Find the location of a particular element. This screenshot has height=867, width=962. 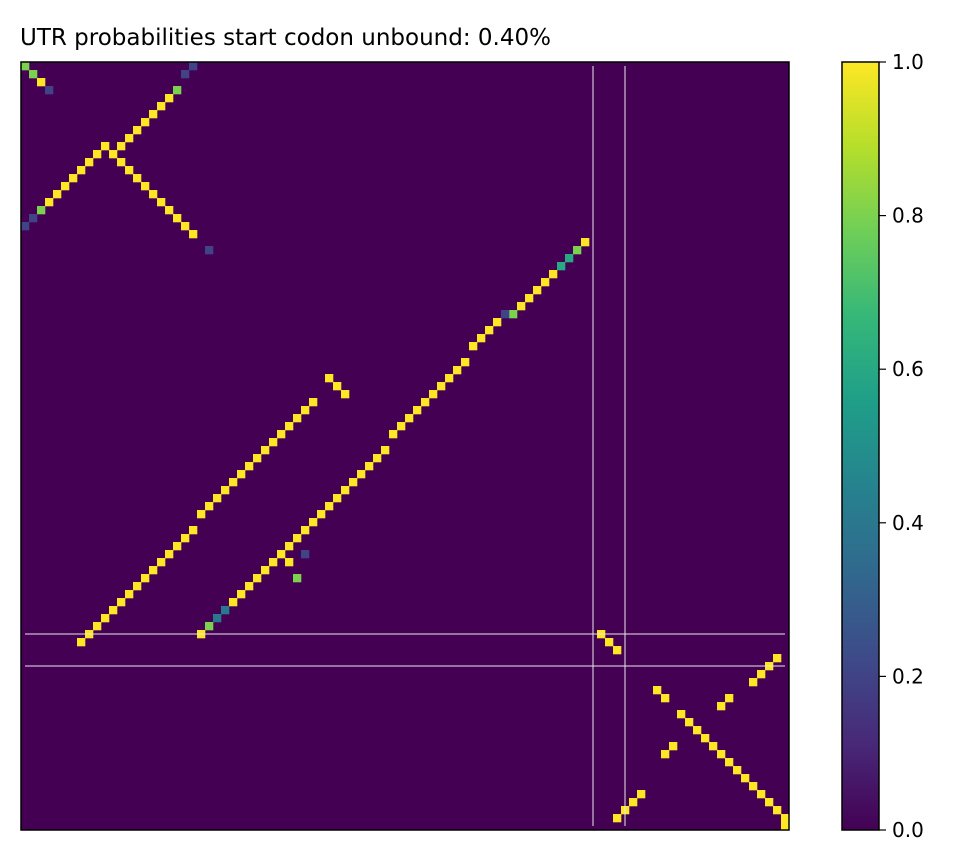

colorbar-gradient is located at coordinates (860, 446).